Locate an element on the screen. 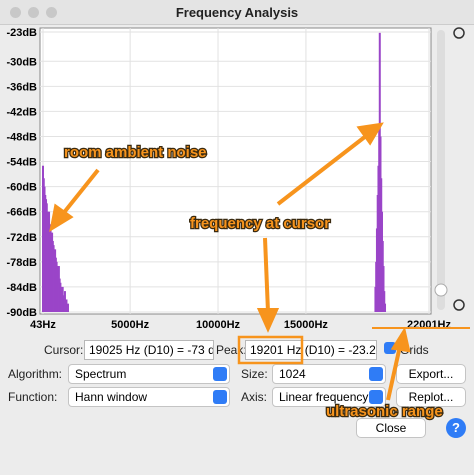 The height and width of the screenshot is (475, 474). slider-knob is located at coordinates (441, 290).